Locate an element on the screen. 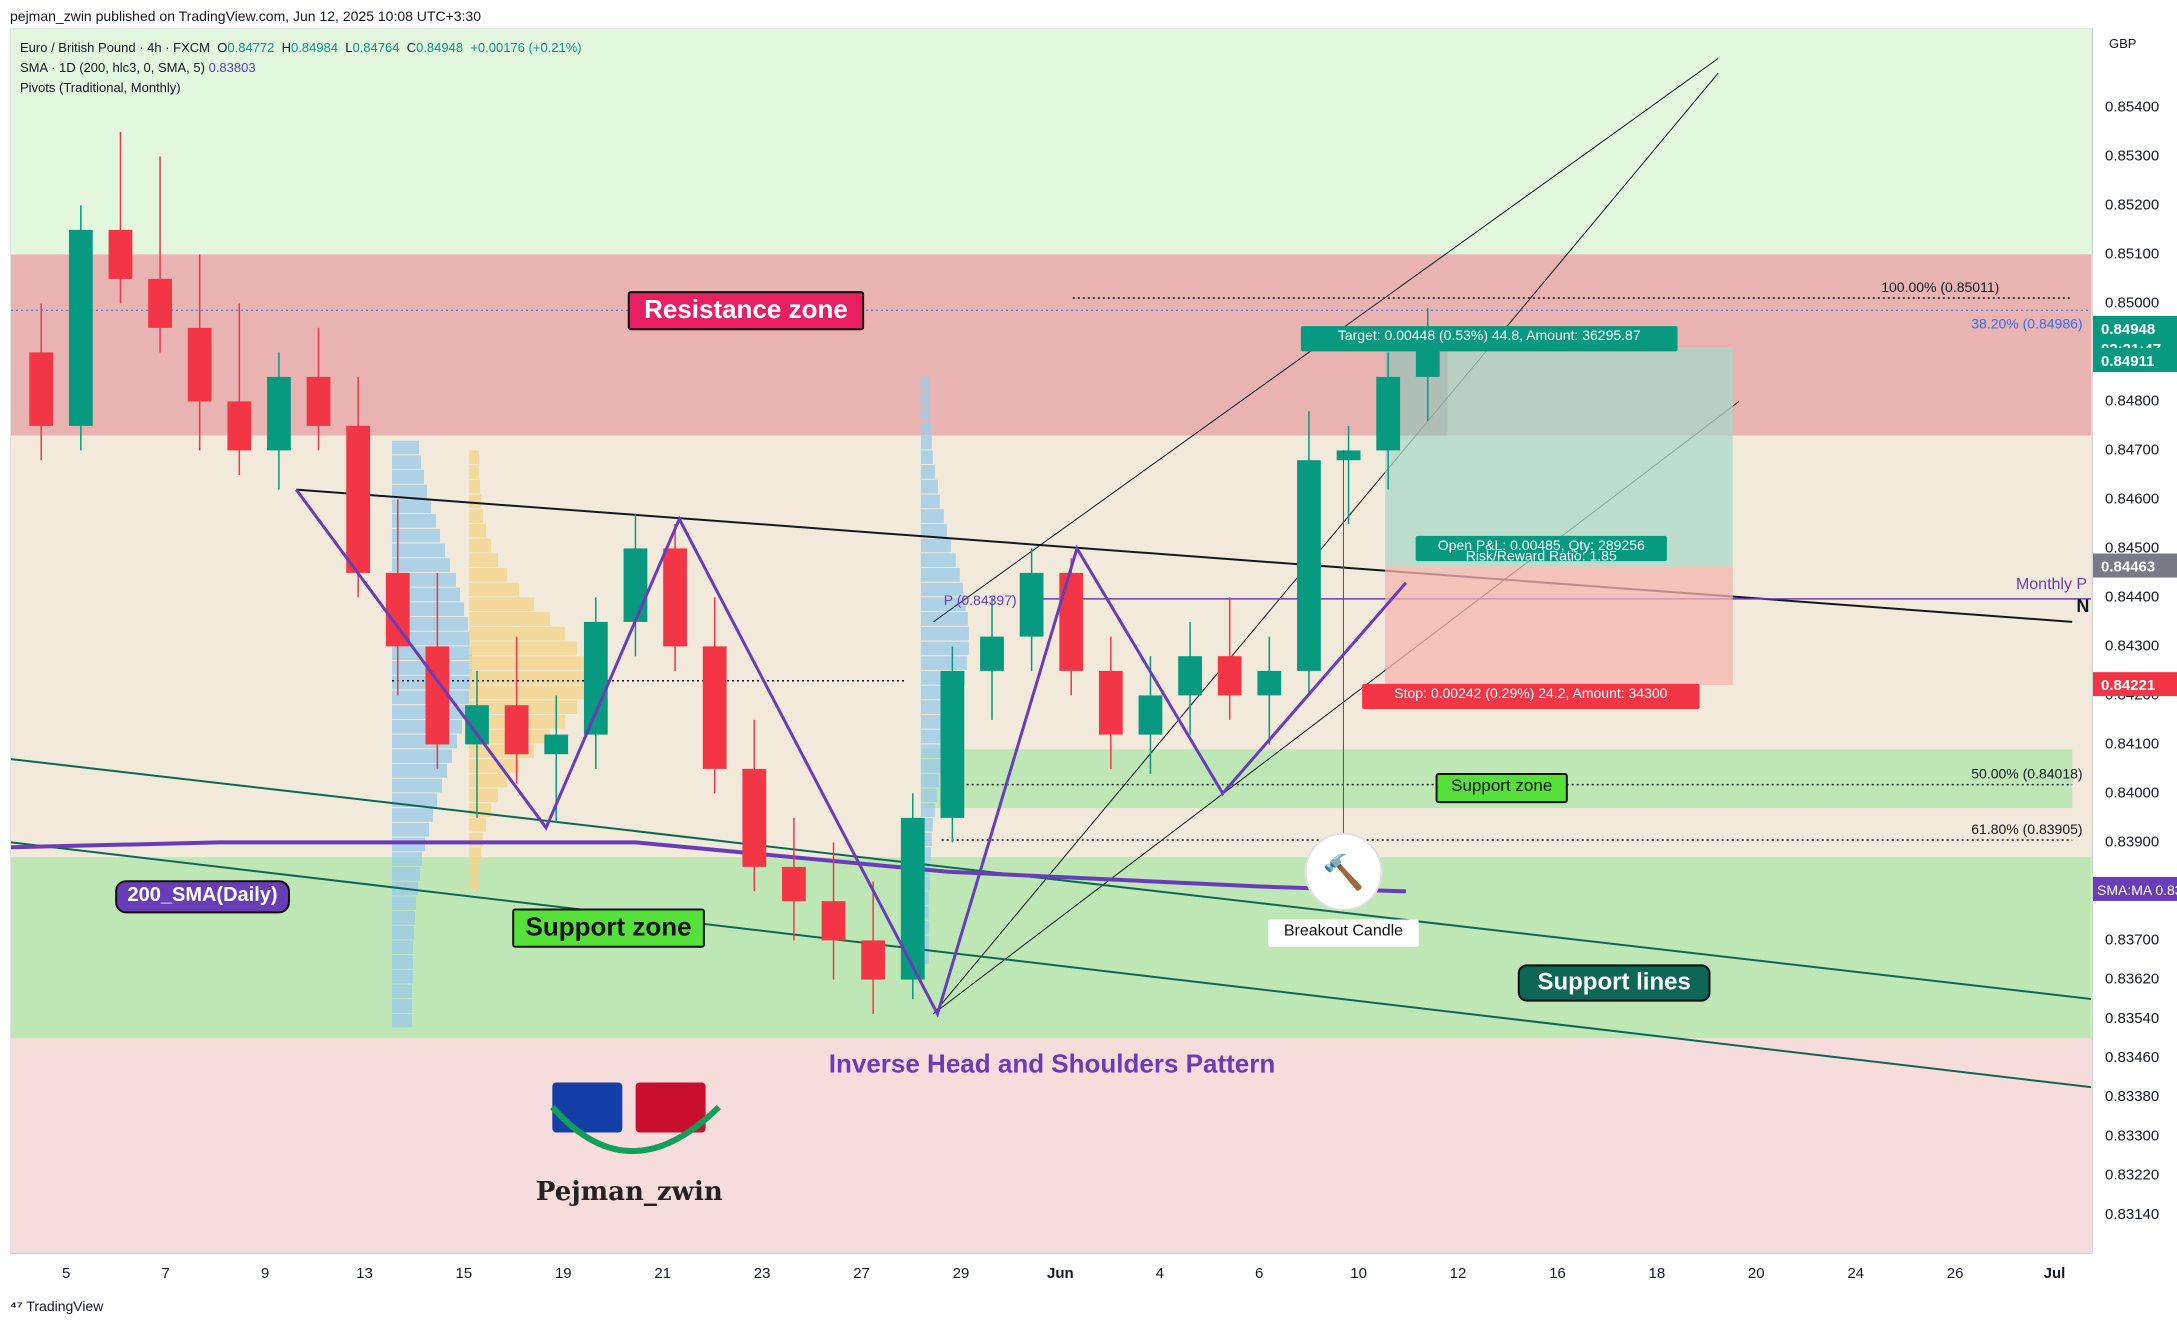 The width and height of the screenshot is (2177, 1329). breakout-label: Breakout Candle is located at coordinates (1343, 931).